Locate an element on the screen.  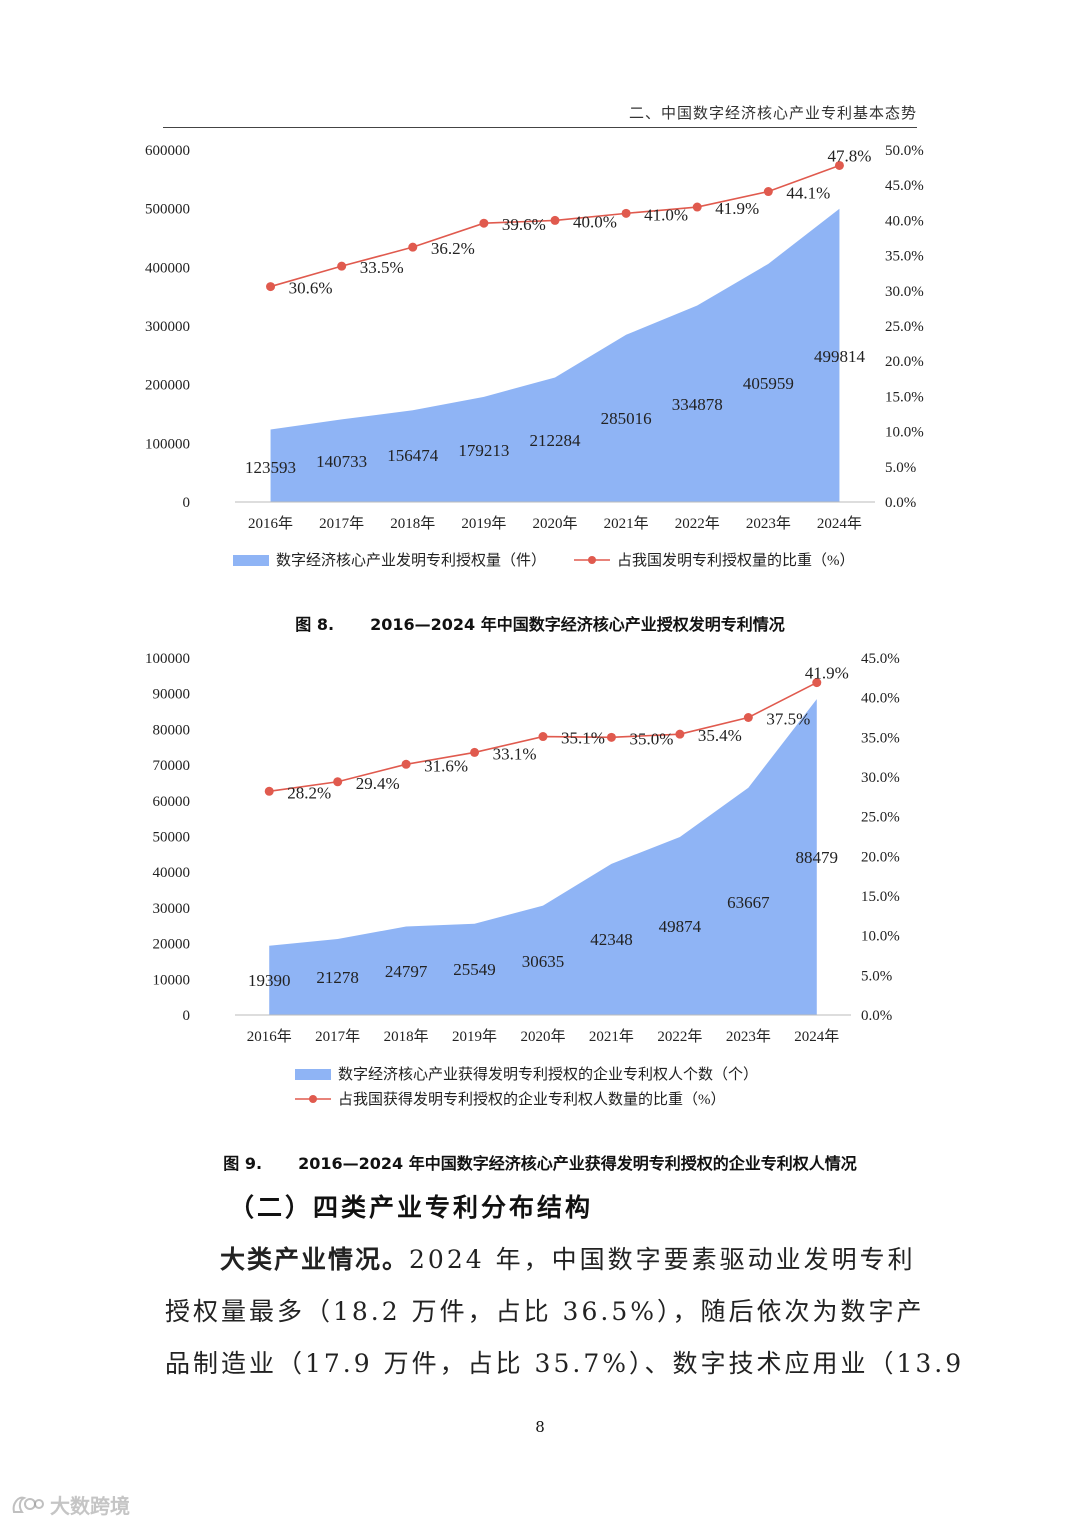
watermark-logo-icon is located at coordinates (28, 1504).